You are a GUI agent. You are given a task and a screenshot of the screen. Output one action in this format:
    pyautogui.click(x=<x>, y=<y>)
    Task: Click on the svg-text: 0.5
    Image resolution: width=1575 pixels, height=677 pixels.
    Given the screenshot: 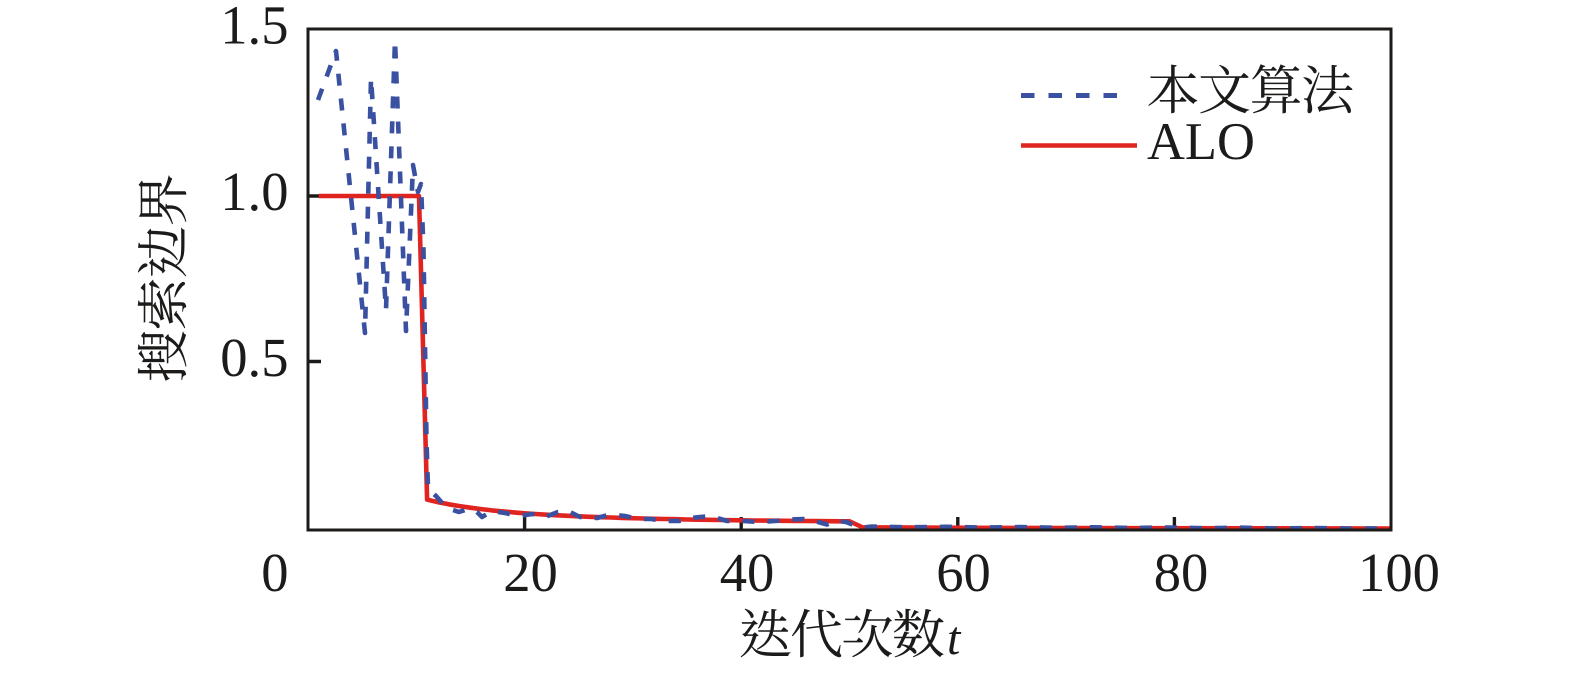 What is the action you would take?
    pyautogui.click(x=254, y=357)
    